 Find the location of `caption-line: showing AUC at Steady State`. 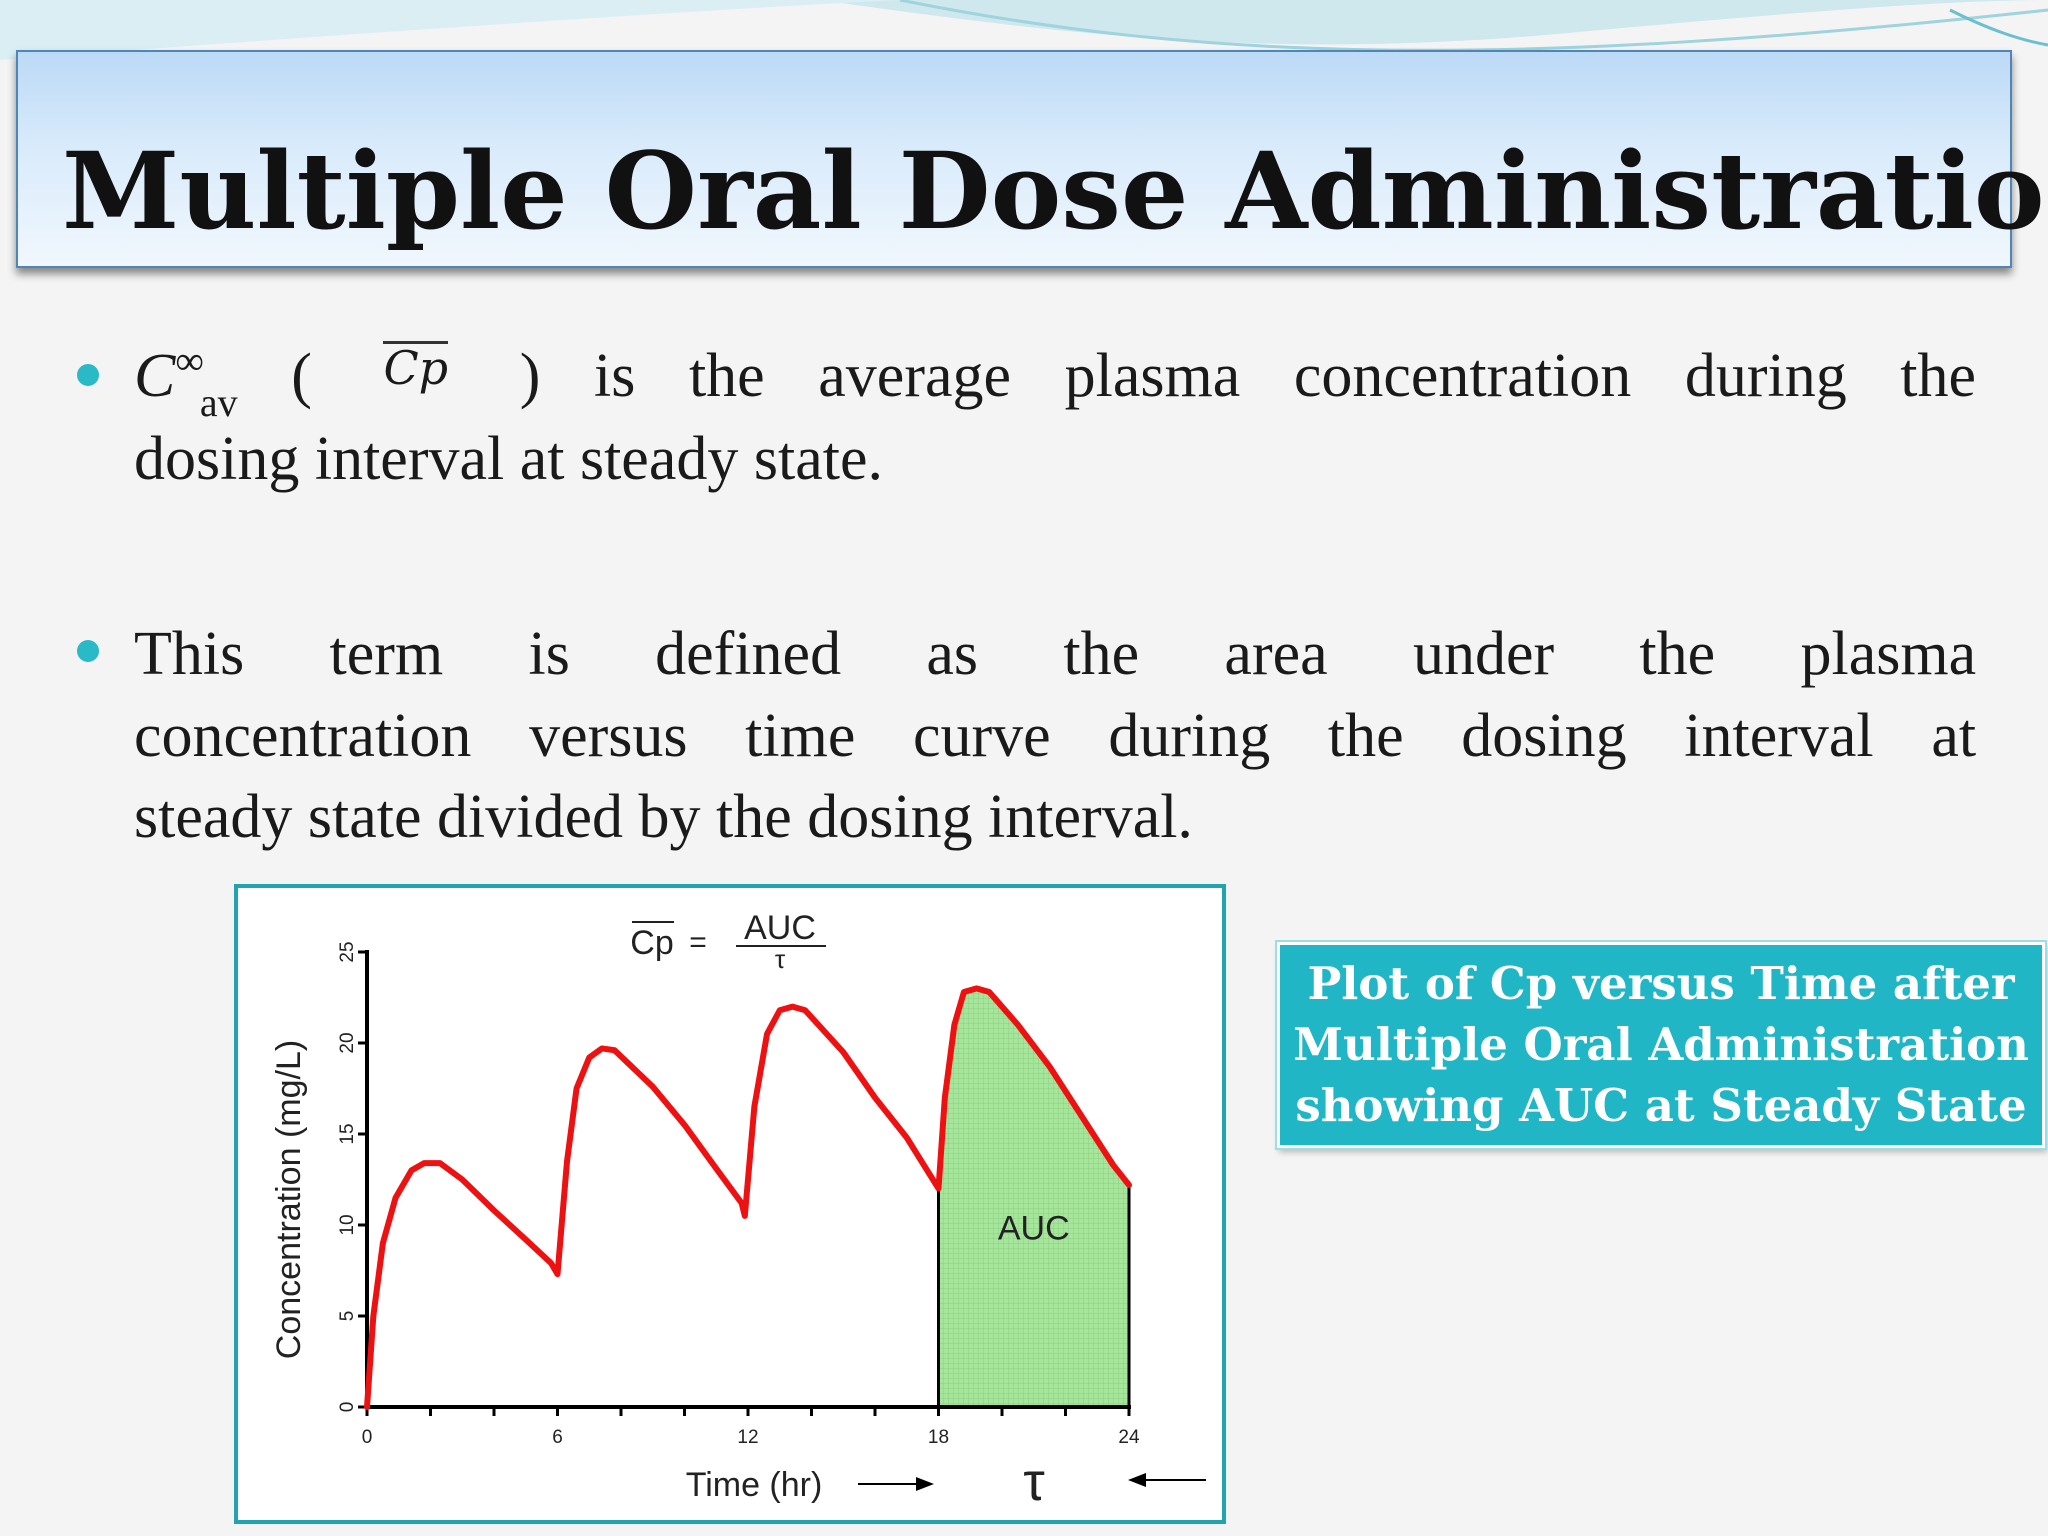

caption-line: showing AUC at Steady State is located at coordinates (1661, 1105).